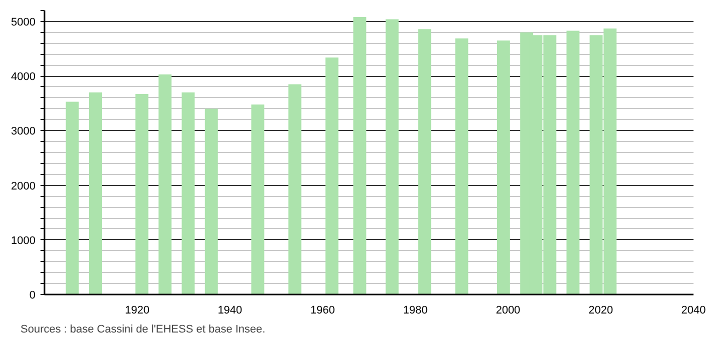 The height and width of the screenshot is (340, 710). Describe the element at coordinates (508, 310) in the screenshot. I see `x-tick-label: 2000` at that location.